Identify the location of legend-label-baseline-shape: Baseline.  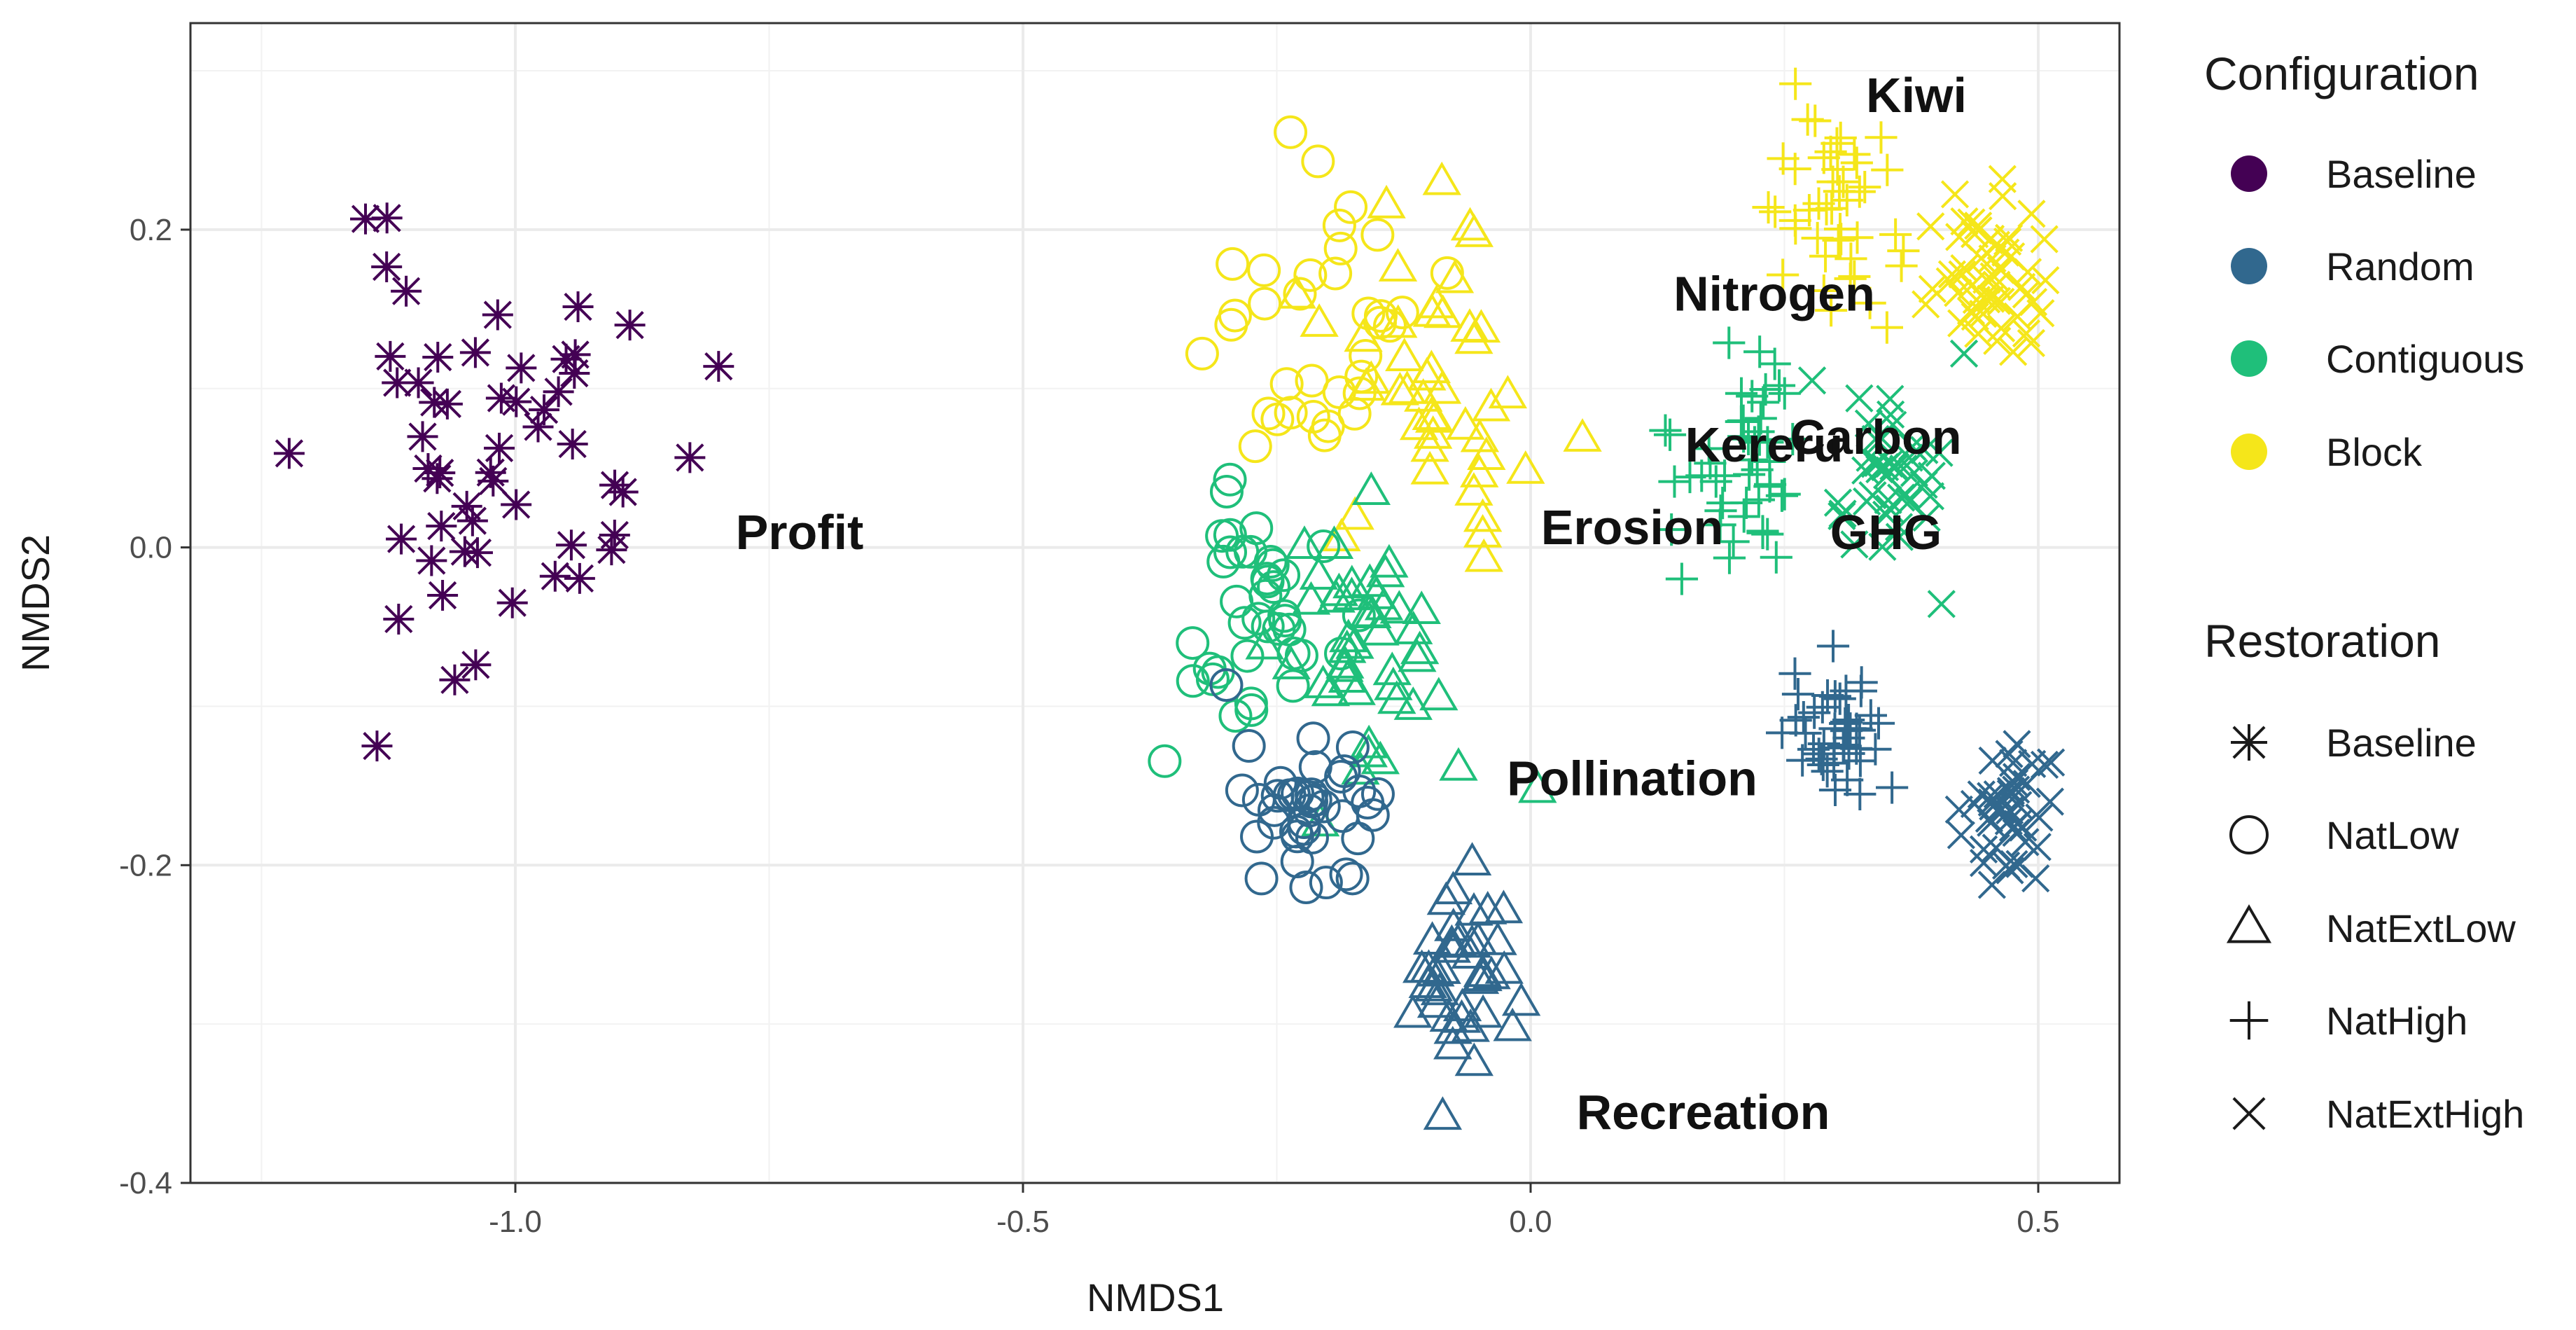
(2401, 743).